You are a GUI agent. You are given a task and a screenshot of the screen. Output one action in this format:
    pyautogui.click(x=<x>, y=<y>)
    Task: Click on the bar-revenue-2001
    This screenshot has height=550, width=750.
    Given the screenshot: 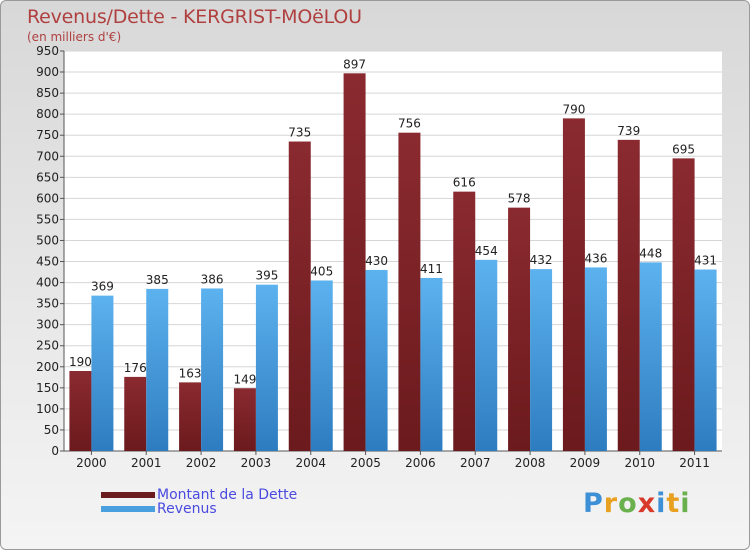 What is the action you would take?
    pyautogui.click(x=157, y=369)
    